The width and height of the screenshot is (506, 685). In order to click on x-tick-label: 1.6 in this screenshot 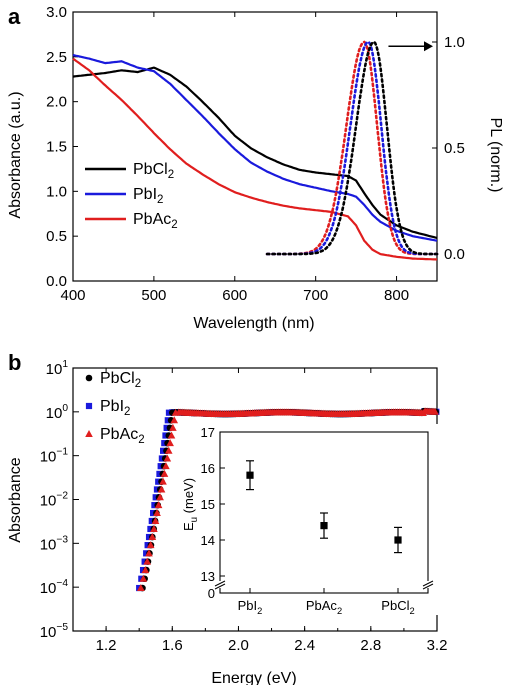, I will do `click(172, 645)`.